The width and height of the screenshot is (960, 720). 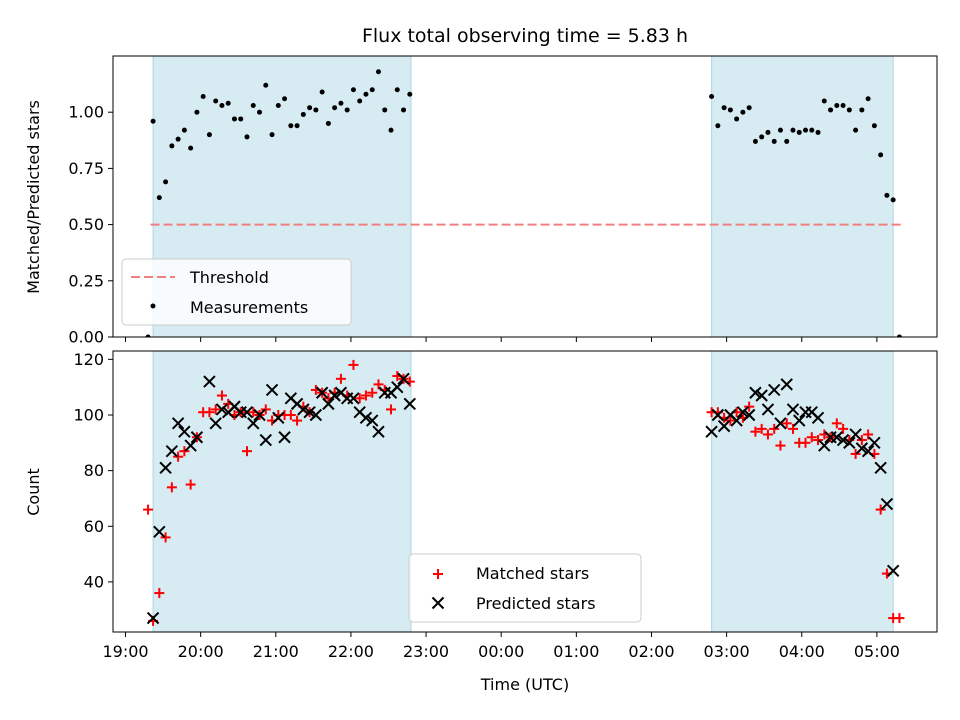 I want to click on legend-measurement-swatch, so click(x=153, y=306).